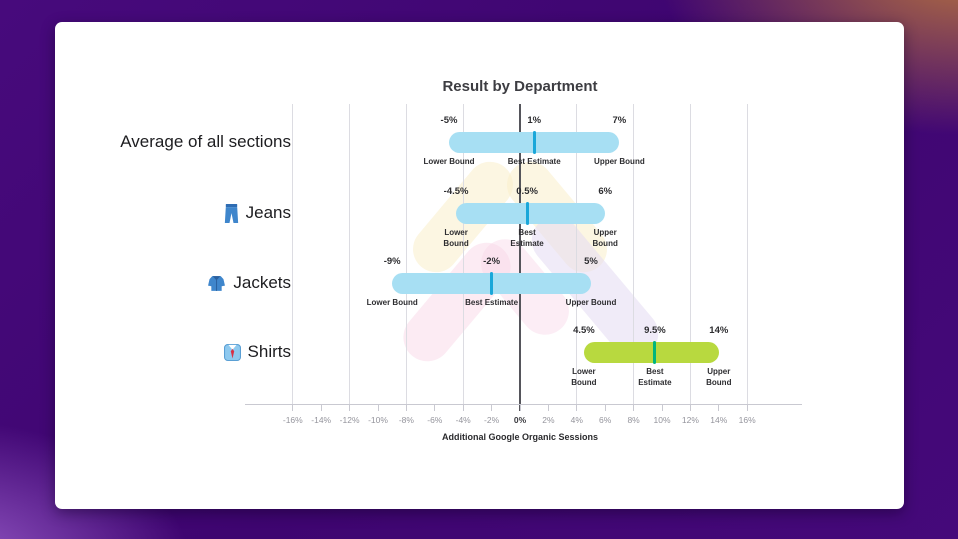 This screenshot has height=539, width=958. I want to click on jeans-icon, so click(231, 213).